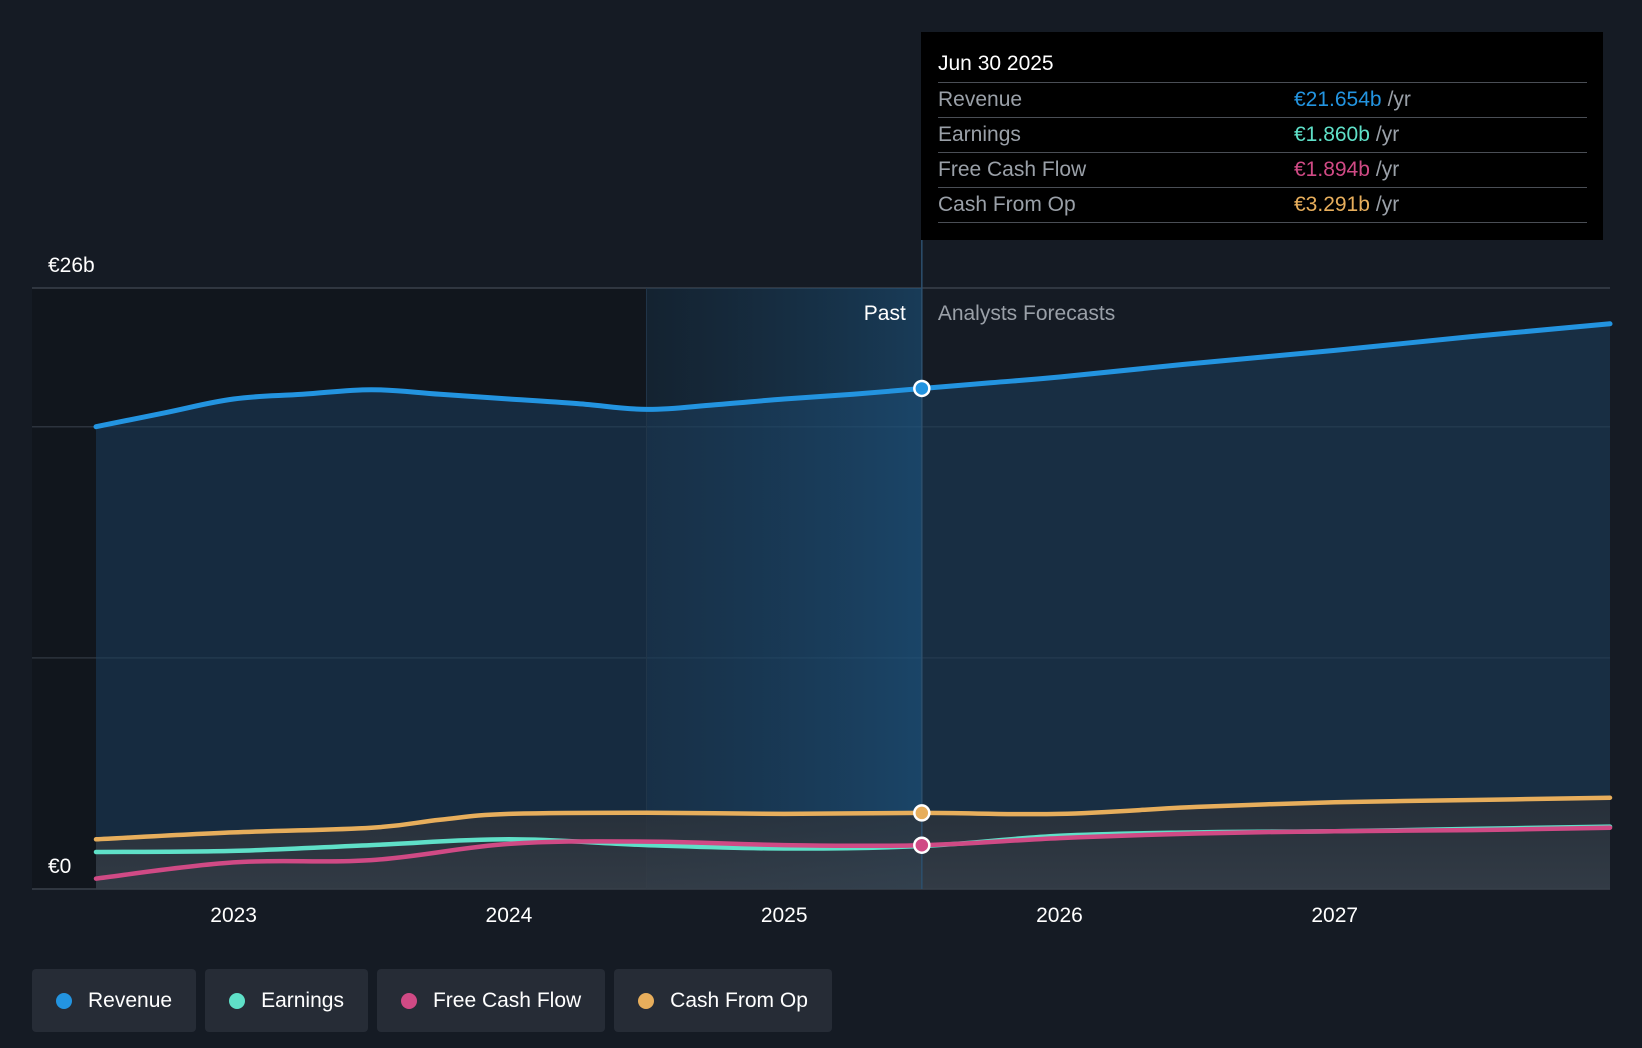 The image size is (1642, 1048). What do you see at coordinates (507, 1000) in the screenshot?
I see `legend-label-free-cash-flow: Free Cash Flow` at bounding box center [507, 1000].